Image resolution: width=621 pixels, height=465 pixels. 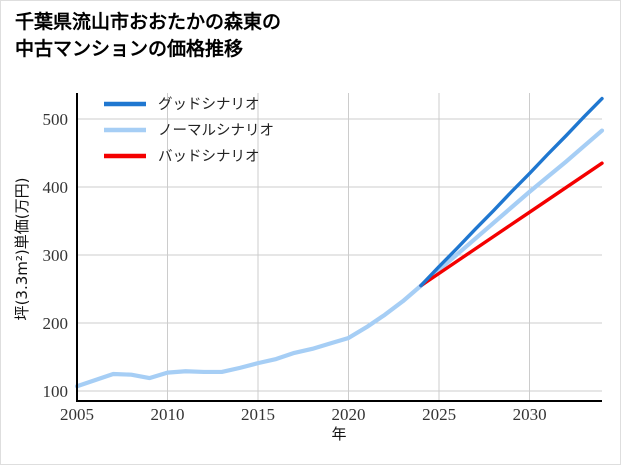 I want to click on y-tick-label: 200, so click(x=56, y=323).